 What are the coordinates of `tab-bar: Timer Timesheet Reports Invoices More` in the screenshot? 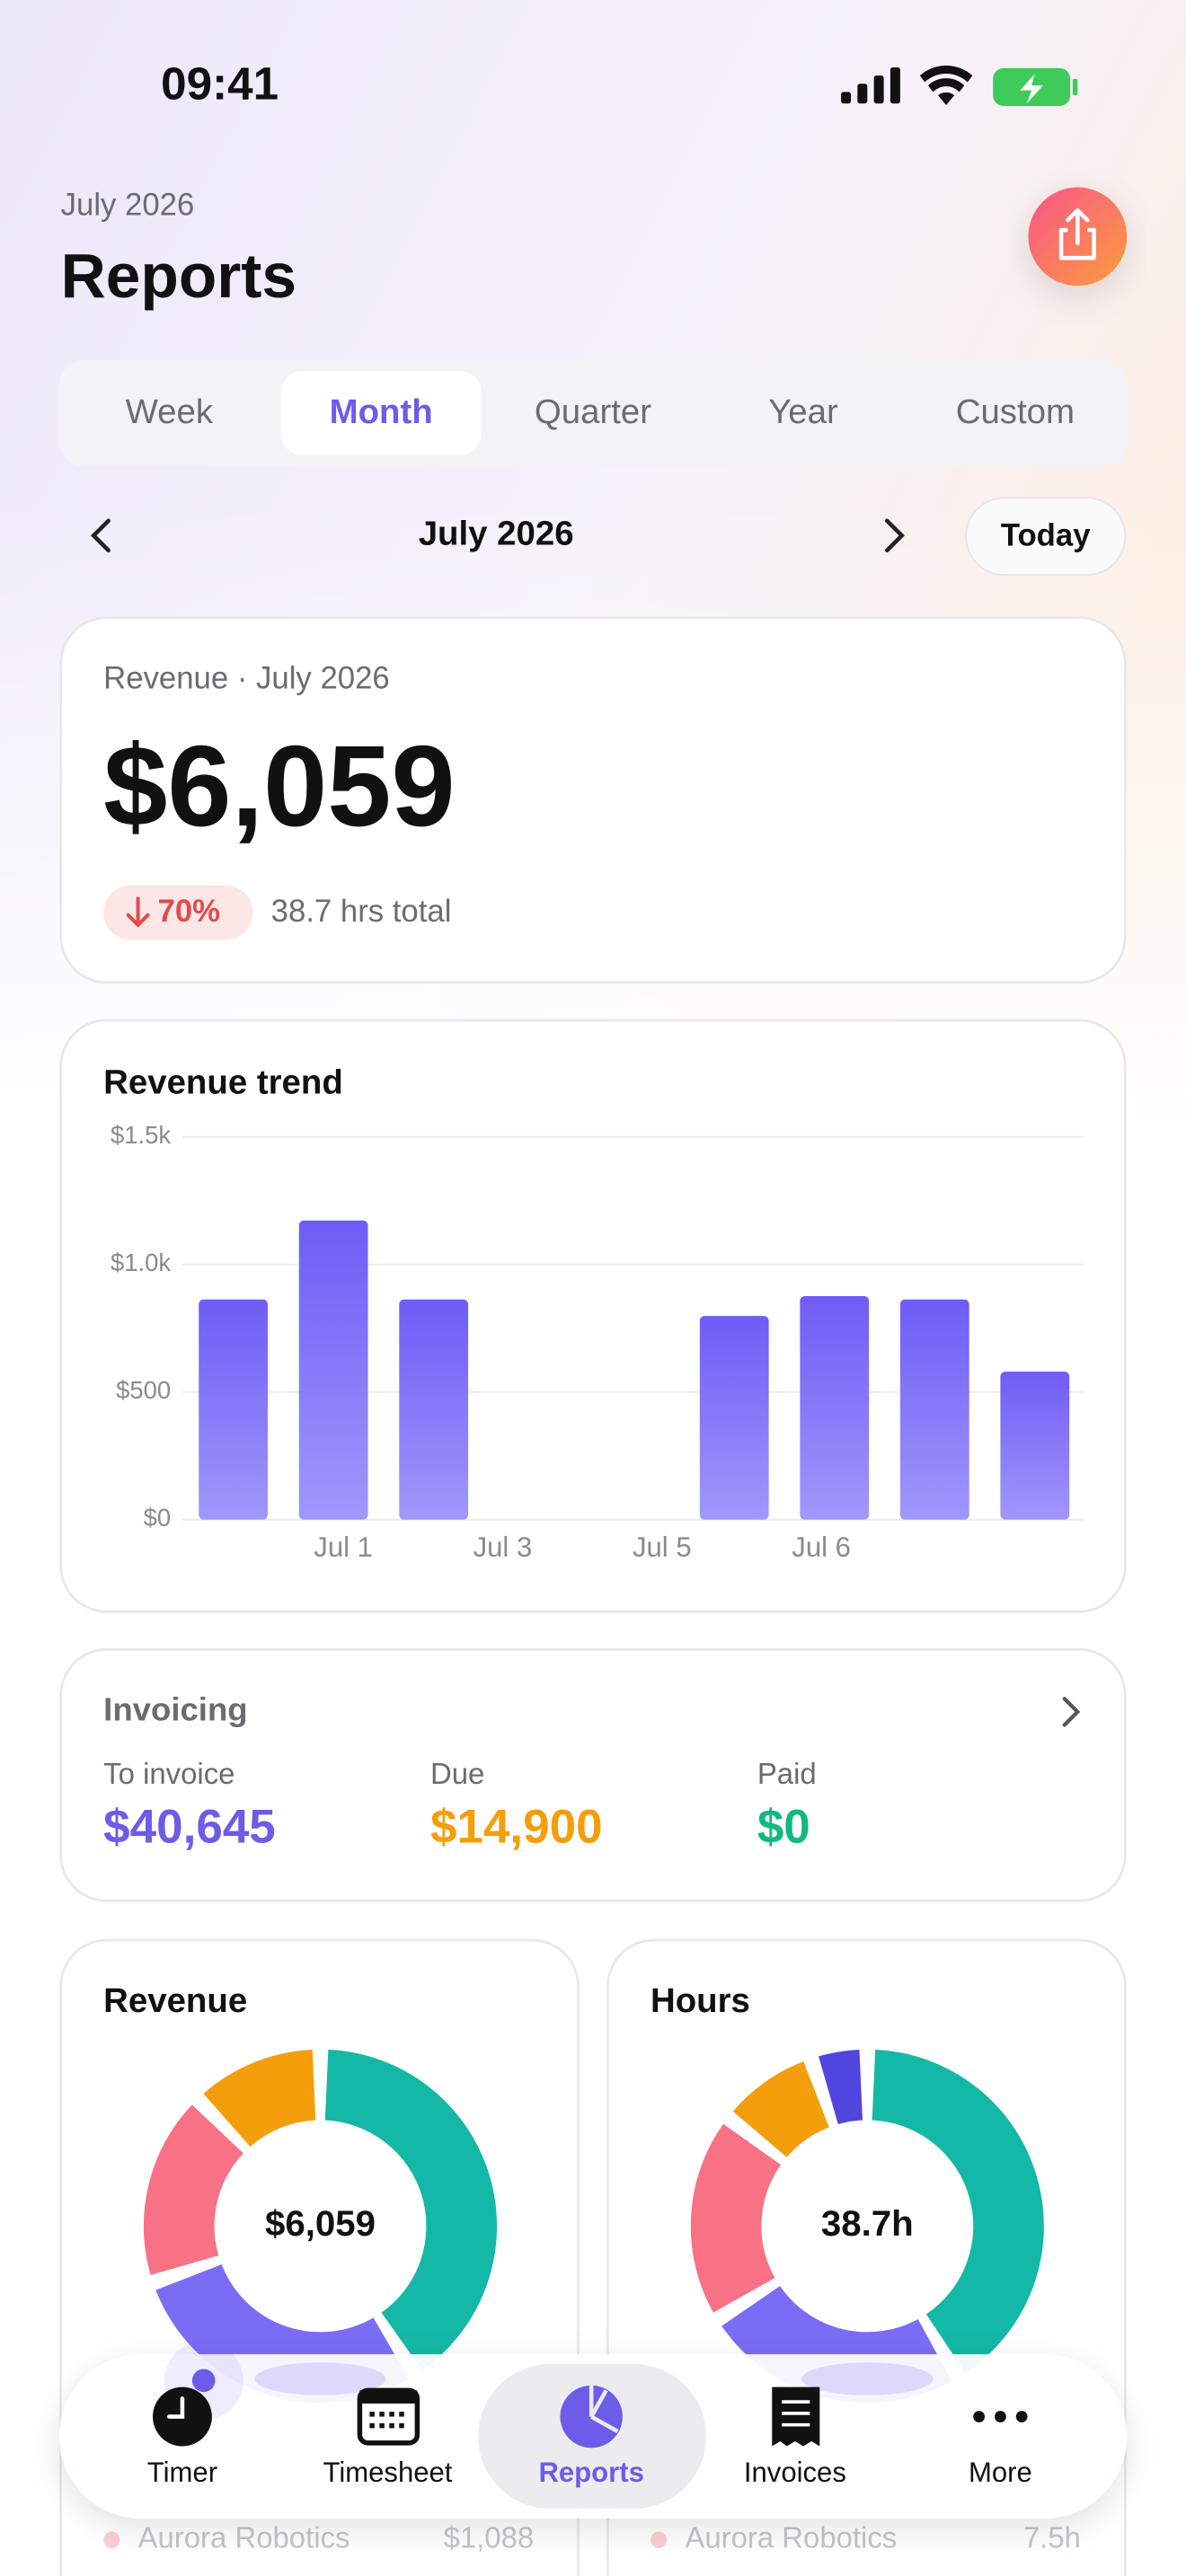 It's located at (593, 2430).